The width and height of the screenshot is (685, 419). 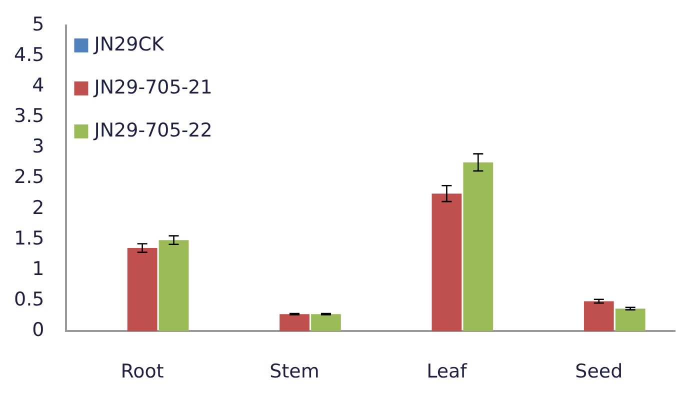 What do you see at coordinates (38, 85) in the screenshot?
I see `y-tick-label: 4` at bounding box center [38, 85].